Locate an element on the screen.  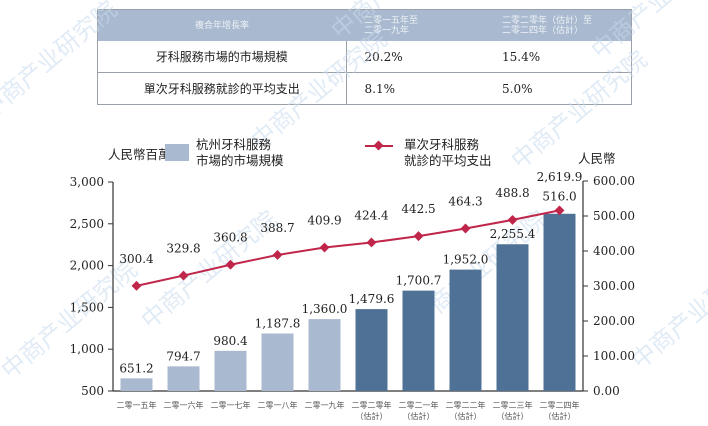
row-value-2020-2024: 15.4% is located at coordinates (565, 57).